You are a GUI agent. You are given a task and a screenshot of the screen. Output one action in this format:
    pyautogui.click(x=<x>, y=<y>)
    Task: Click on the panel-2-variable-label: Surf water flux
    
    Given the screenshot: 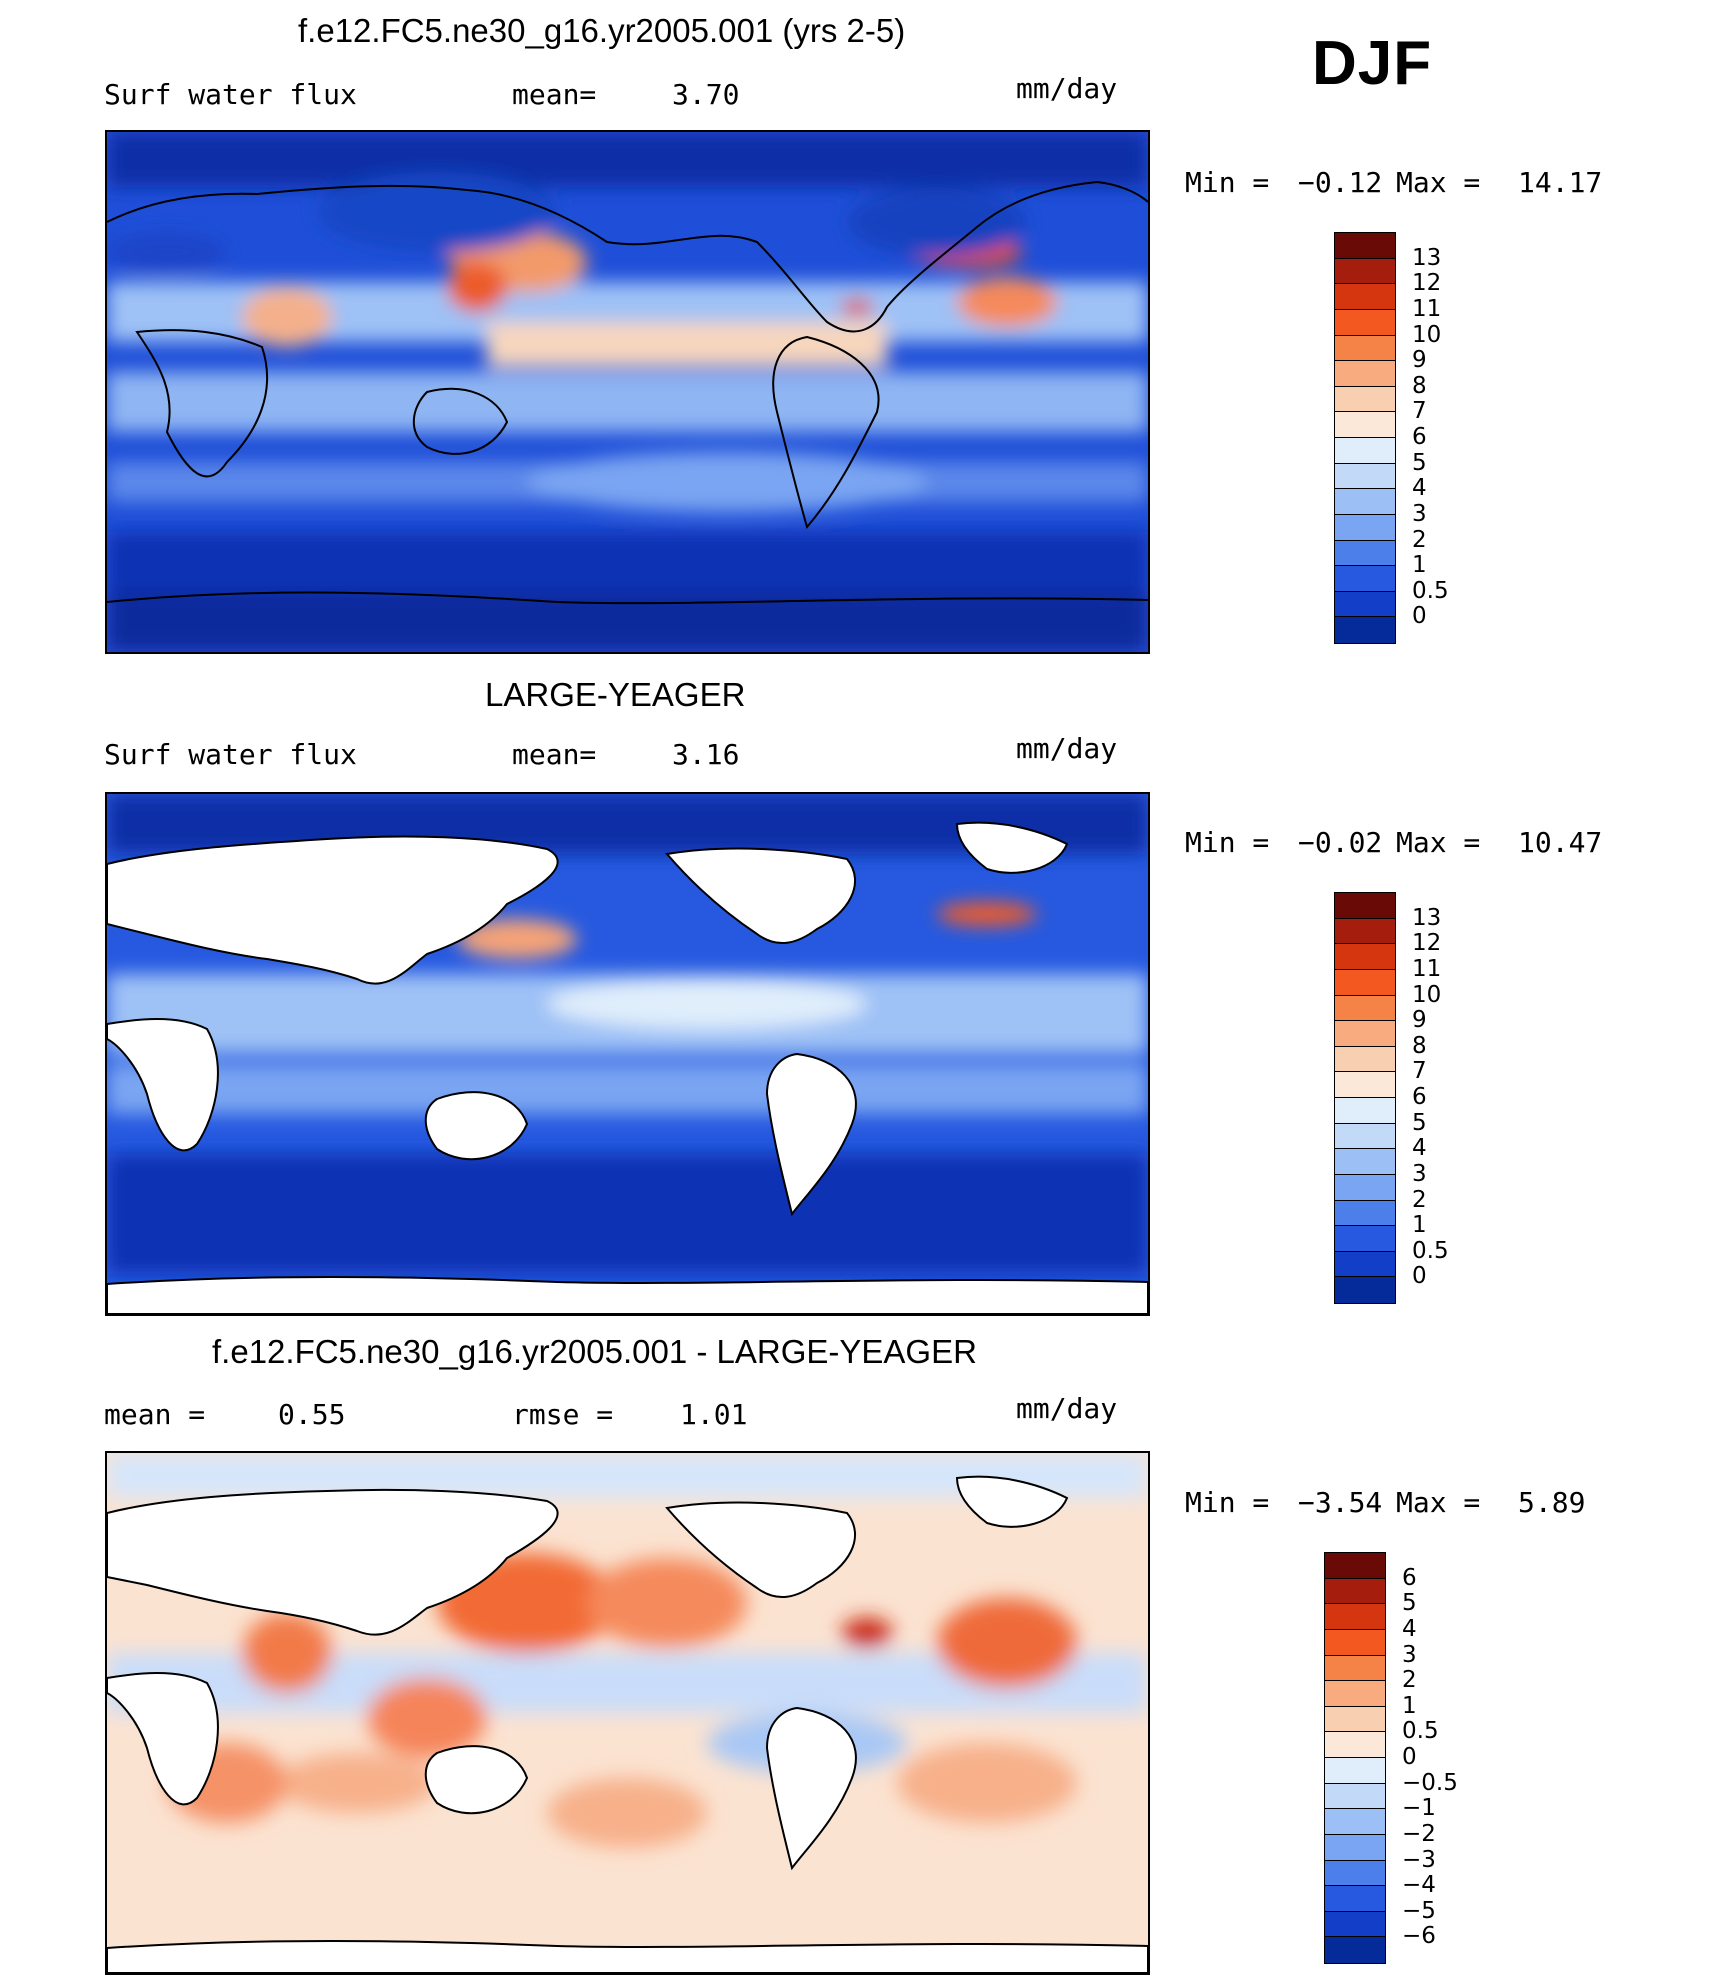 What is the action you would take?
    pyautogui.click(x=230, y=754)
    